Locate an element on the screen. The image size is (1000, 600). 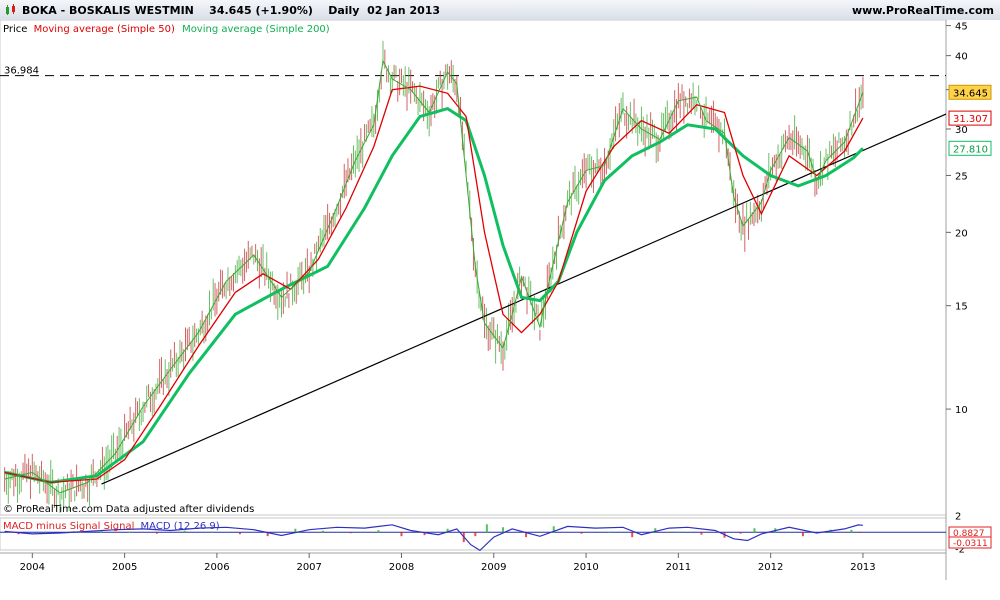
x-tick-label: 2011 is located at coordinates (678, 567).